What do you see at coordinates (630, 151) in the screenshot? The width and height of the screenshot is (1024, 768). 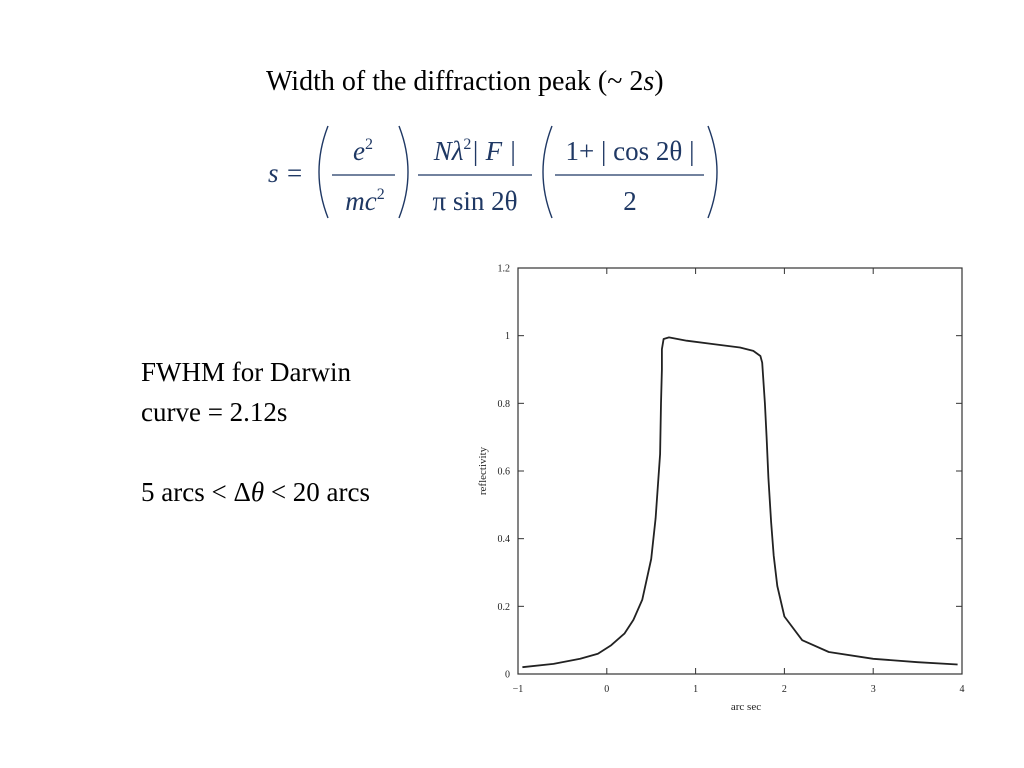 I see `fraction-3-numerator: 1+ | cos 2θ |` at bounding box center [630, 151].